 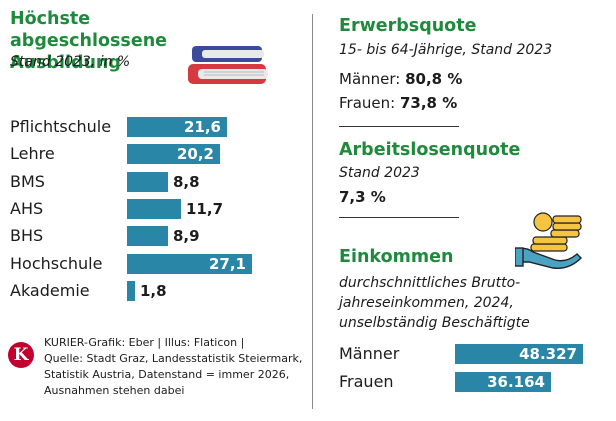 I want to click on data-label: 48.327, so click(x=548, y=354).